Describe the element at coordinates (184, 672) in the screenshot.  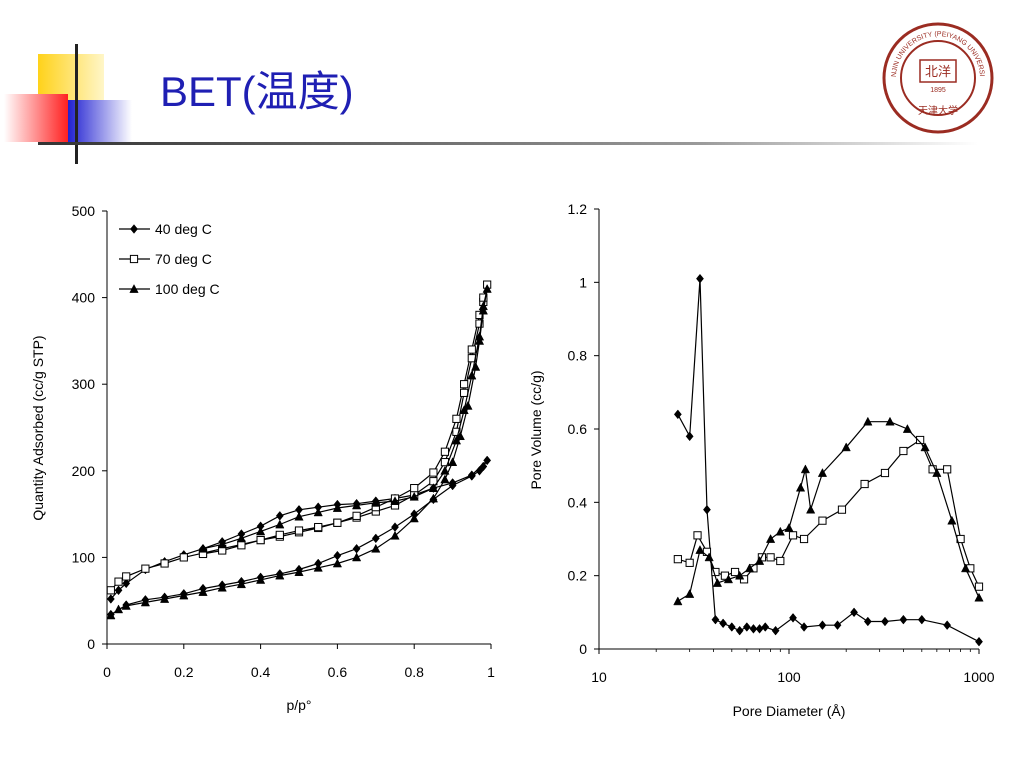
I see `isotherm-x-tick-label: 0.2` at that location.